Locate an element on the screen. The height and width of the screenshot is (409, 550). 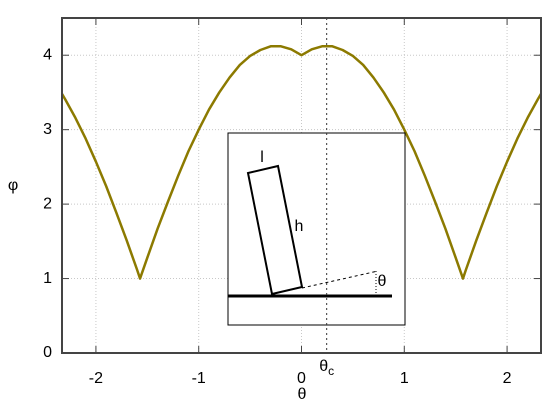
angle-ray is located at coordinates (340, 279).